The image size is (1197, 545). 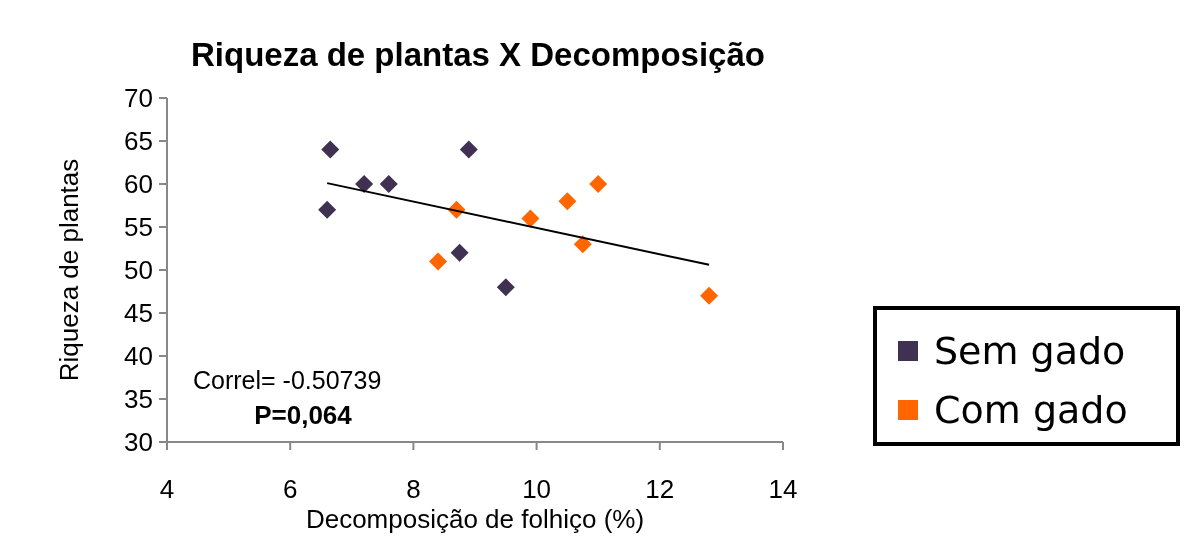 What do you see at coordinates (303, 415) in the screenshot?
I see `annotation: P=0,064` at bounding box center [303, 415].